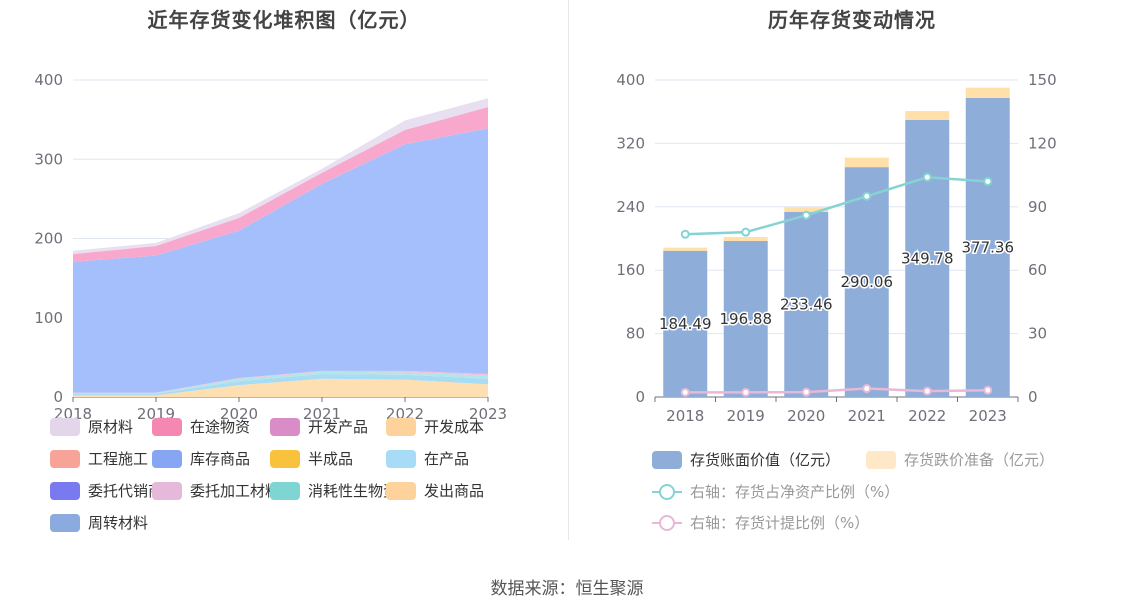  I want to click on bar-value-label: 184.49, so click(685, 324).